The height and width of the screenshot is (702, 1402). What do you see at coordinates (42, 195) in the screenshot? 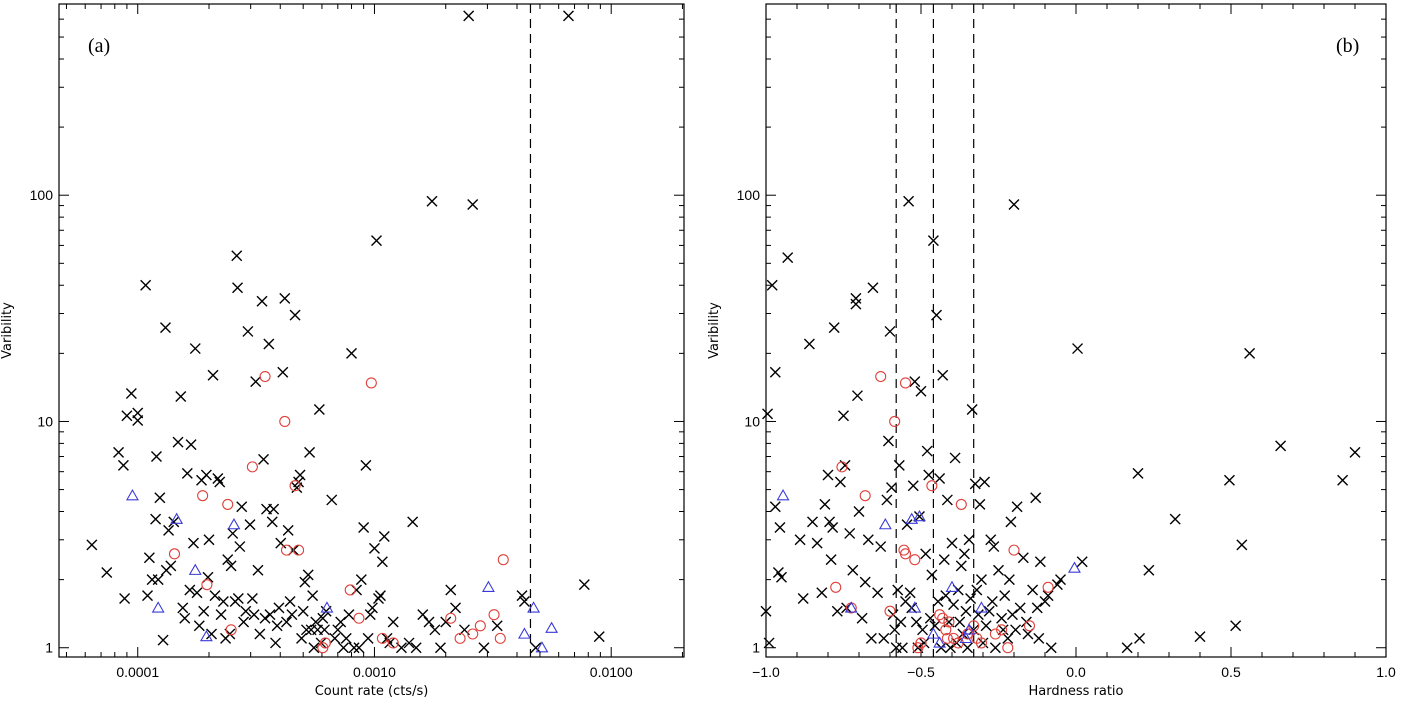
I see `y-tick-label: 100` at bounding box center [42, 195].